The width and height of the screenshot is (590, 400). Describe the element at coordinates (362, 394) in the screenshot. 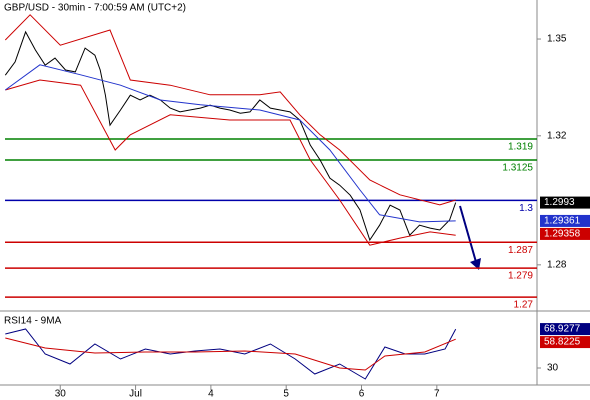

I see `x-tick-label: 6` at that location.